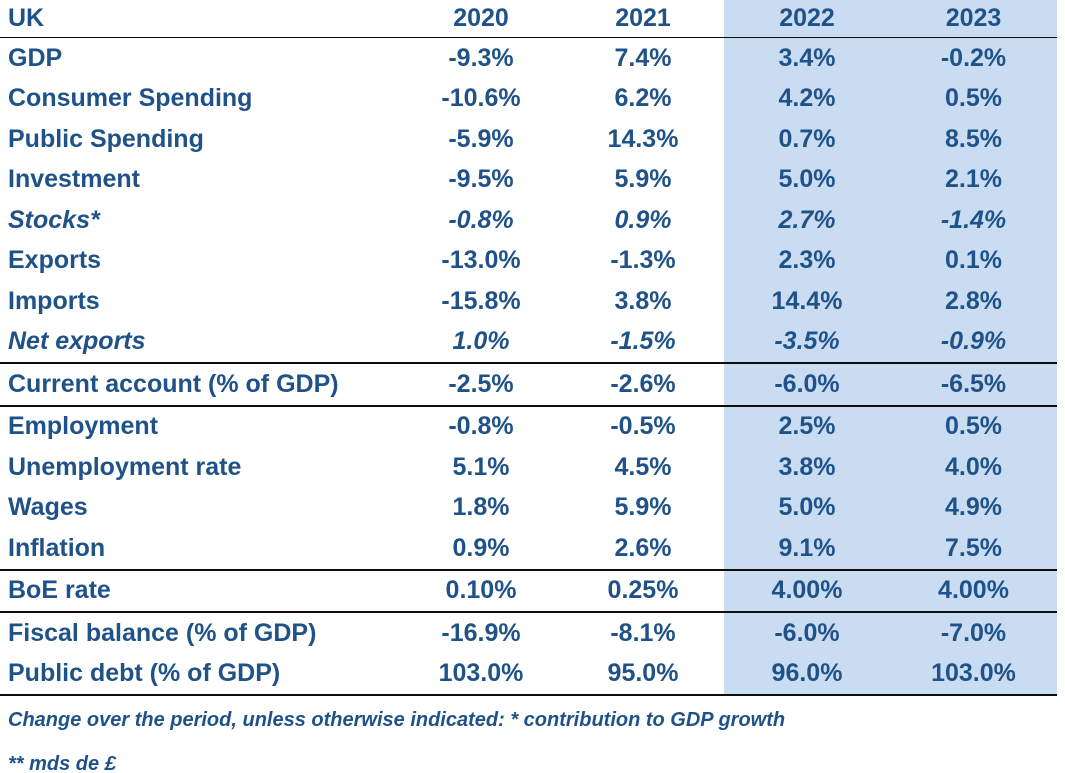 Image resolution: width=1065 pixels, height=773 pixels. What do you see at coordinates (481, 674) in the screenshot?
I see `value-cell-2020: 103.0%` at bounding box center [481, 674].